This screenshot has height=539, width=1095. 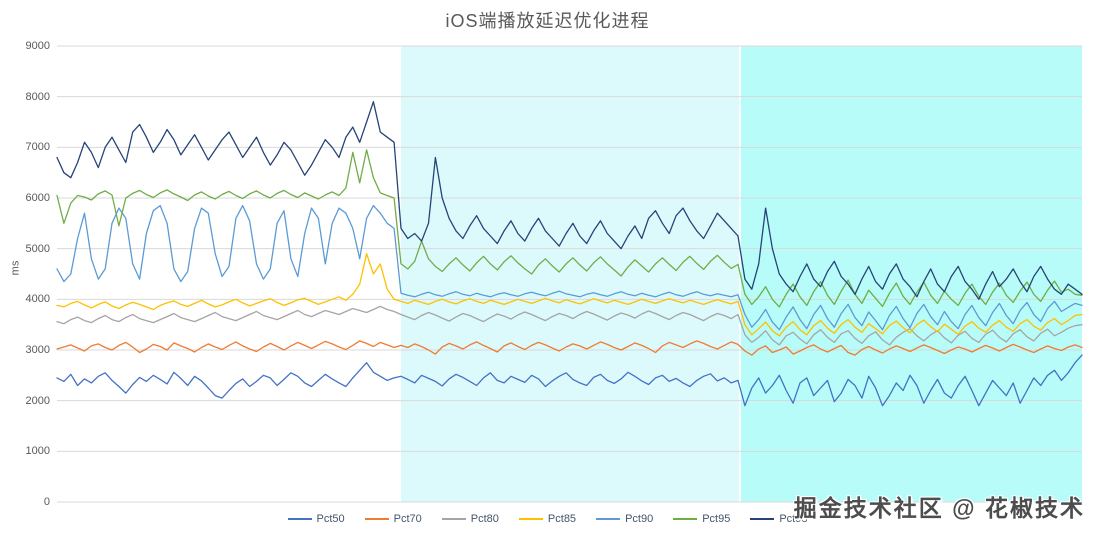 What do you see at coordinates (547, 21) in the screenshot?
I see `chart-title: iOS端播放延迟优化进程` at bounding box center [547, 21].